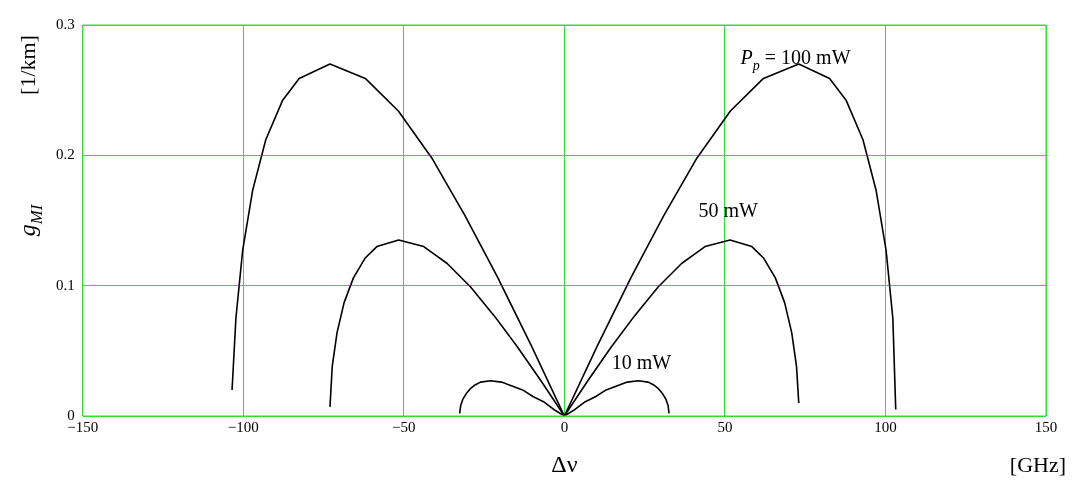  Describe the element at coordinates (27, 65) in the screenshot. I see `text: [1/km]` at that location.